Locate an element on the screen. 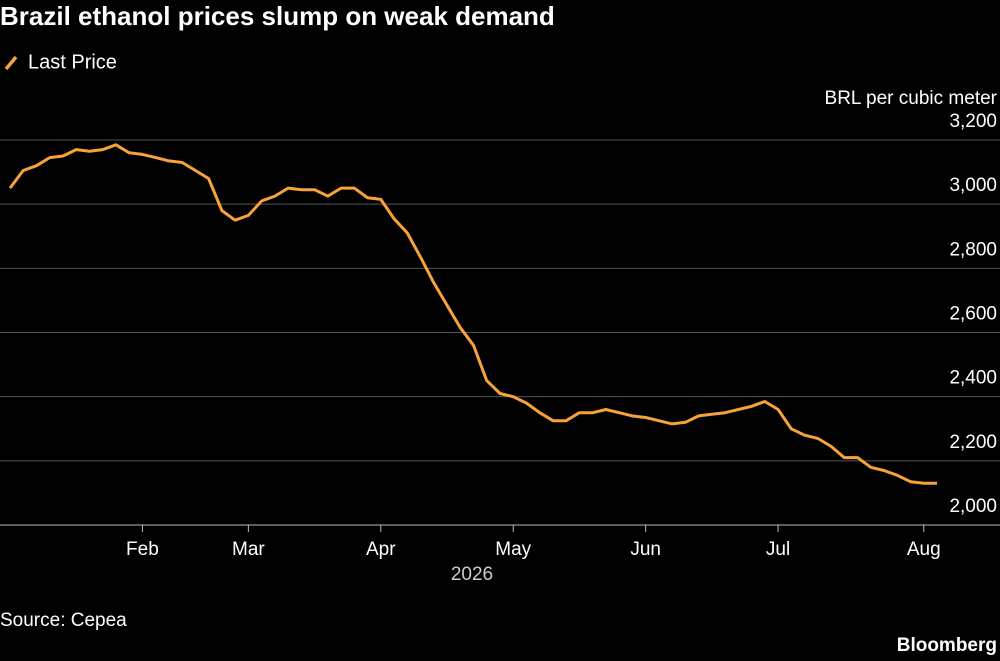  y-tick-label: 3,000 is located at coordinates (973, 185).